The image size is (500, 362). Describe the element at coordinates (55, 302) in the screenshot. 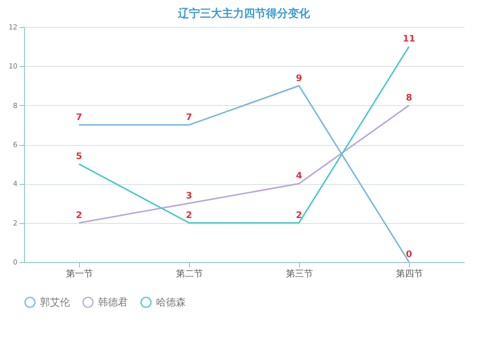

I see `legend-label: 郭艾伦` at that location.